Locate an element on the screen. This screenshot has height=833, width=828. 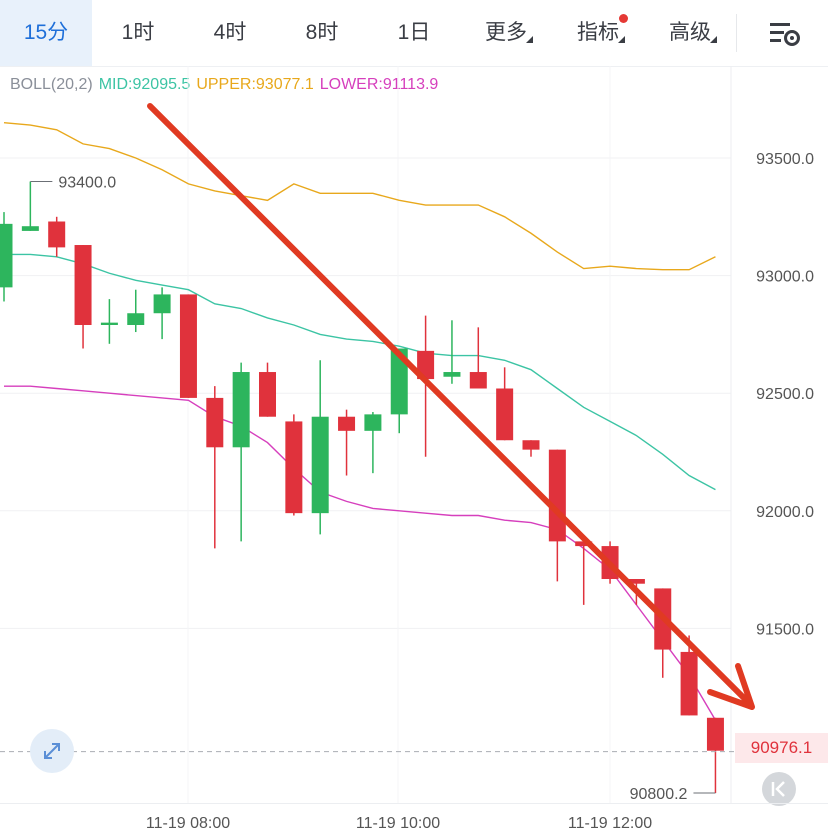
tab-indicators: 指标 is located at coordinates (598, 33).